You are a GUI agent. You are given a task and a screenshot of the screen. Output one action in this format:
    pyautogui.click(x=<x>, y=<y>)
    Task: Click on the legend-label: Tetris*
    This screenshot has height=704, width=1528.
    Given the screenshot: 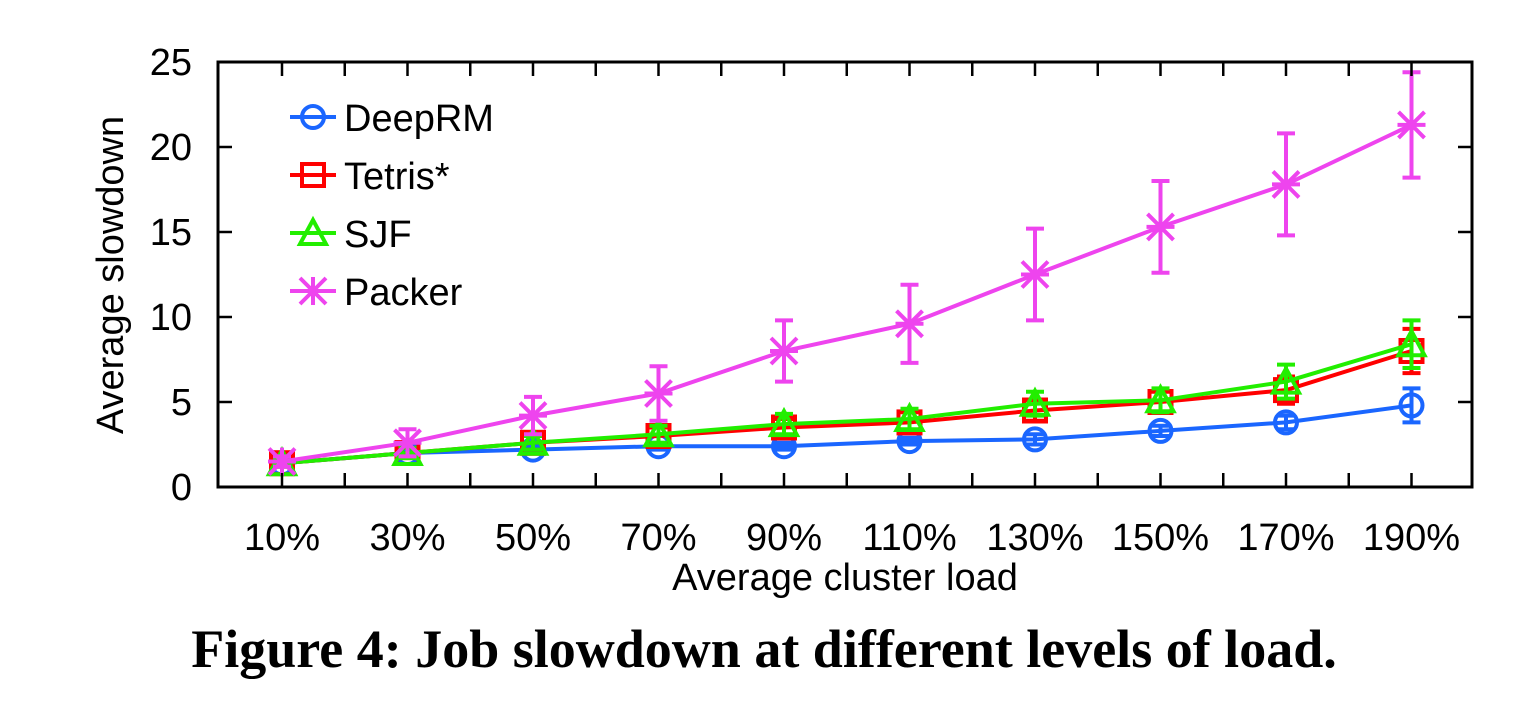 What is the action you would take?
    pyautogui.click(x=397, y=177)
    